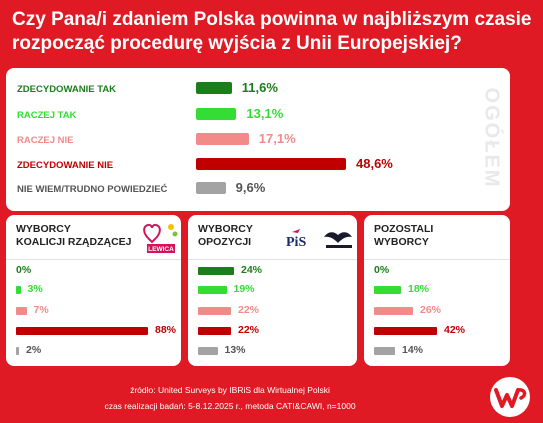 This screenshot has height=423, width=543. I want to click on lewica-logo-text: LEWICA, so click(161, 249).